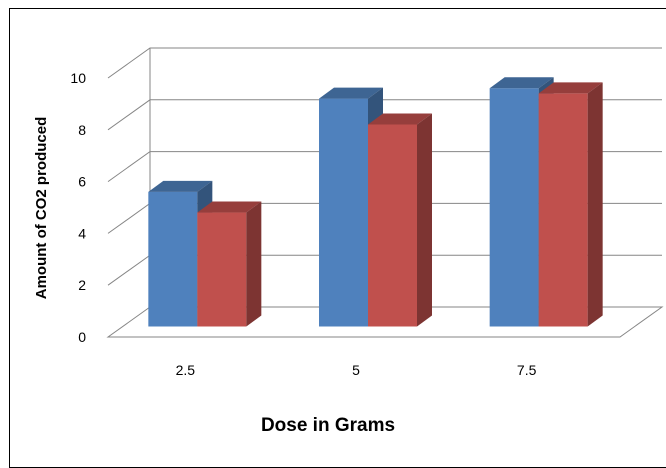 This screenshot has width=666, height=468. What do you see at coordinates (41, 208) in the screenshot?
I see `y-axis-title: Amount of CO2 produced` at bounding box center [41, 208].